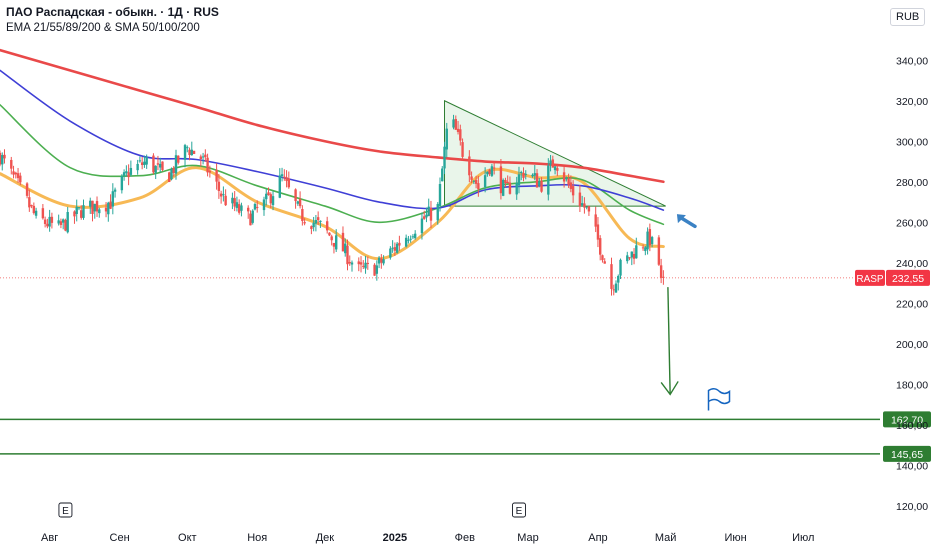 Image resolution: width=932 pixels, height=550 pixels. What do you see at coordinates (908, 277) in the screenshot?
I see `last-price-badge-bg` at bounding box center [908, 277].